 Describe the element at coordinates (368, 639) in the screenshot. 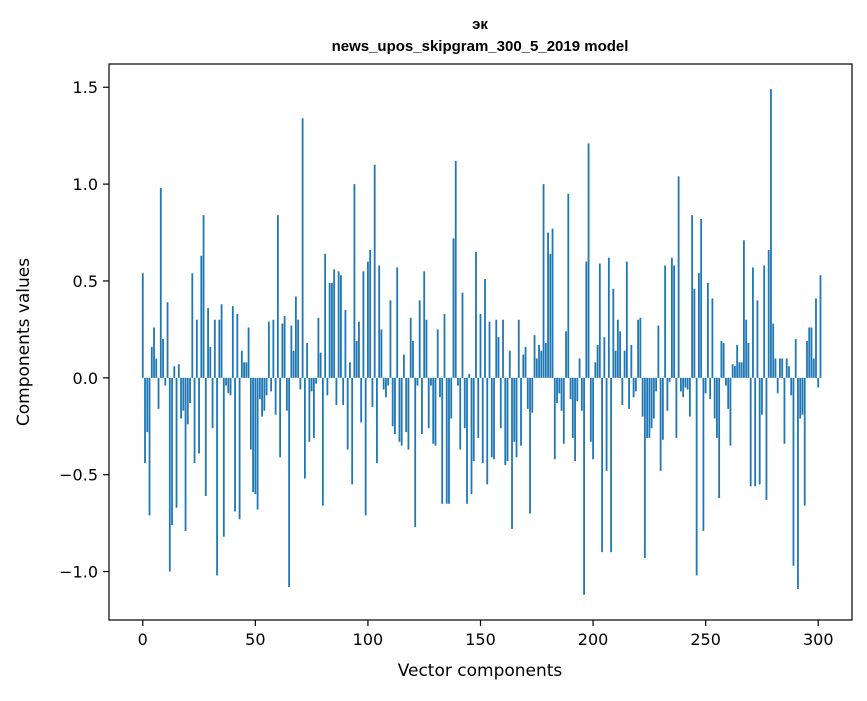

I see `x-tick-label: 100` at that location.